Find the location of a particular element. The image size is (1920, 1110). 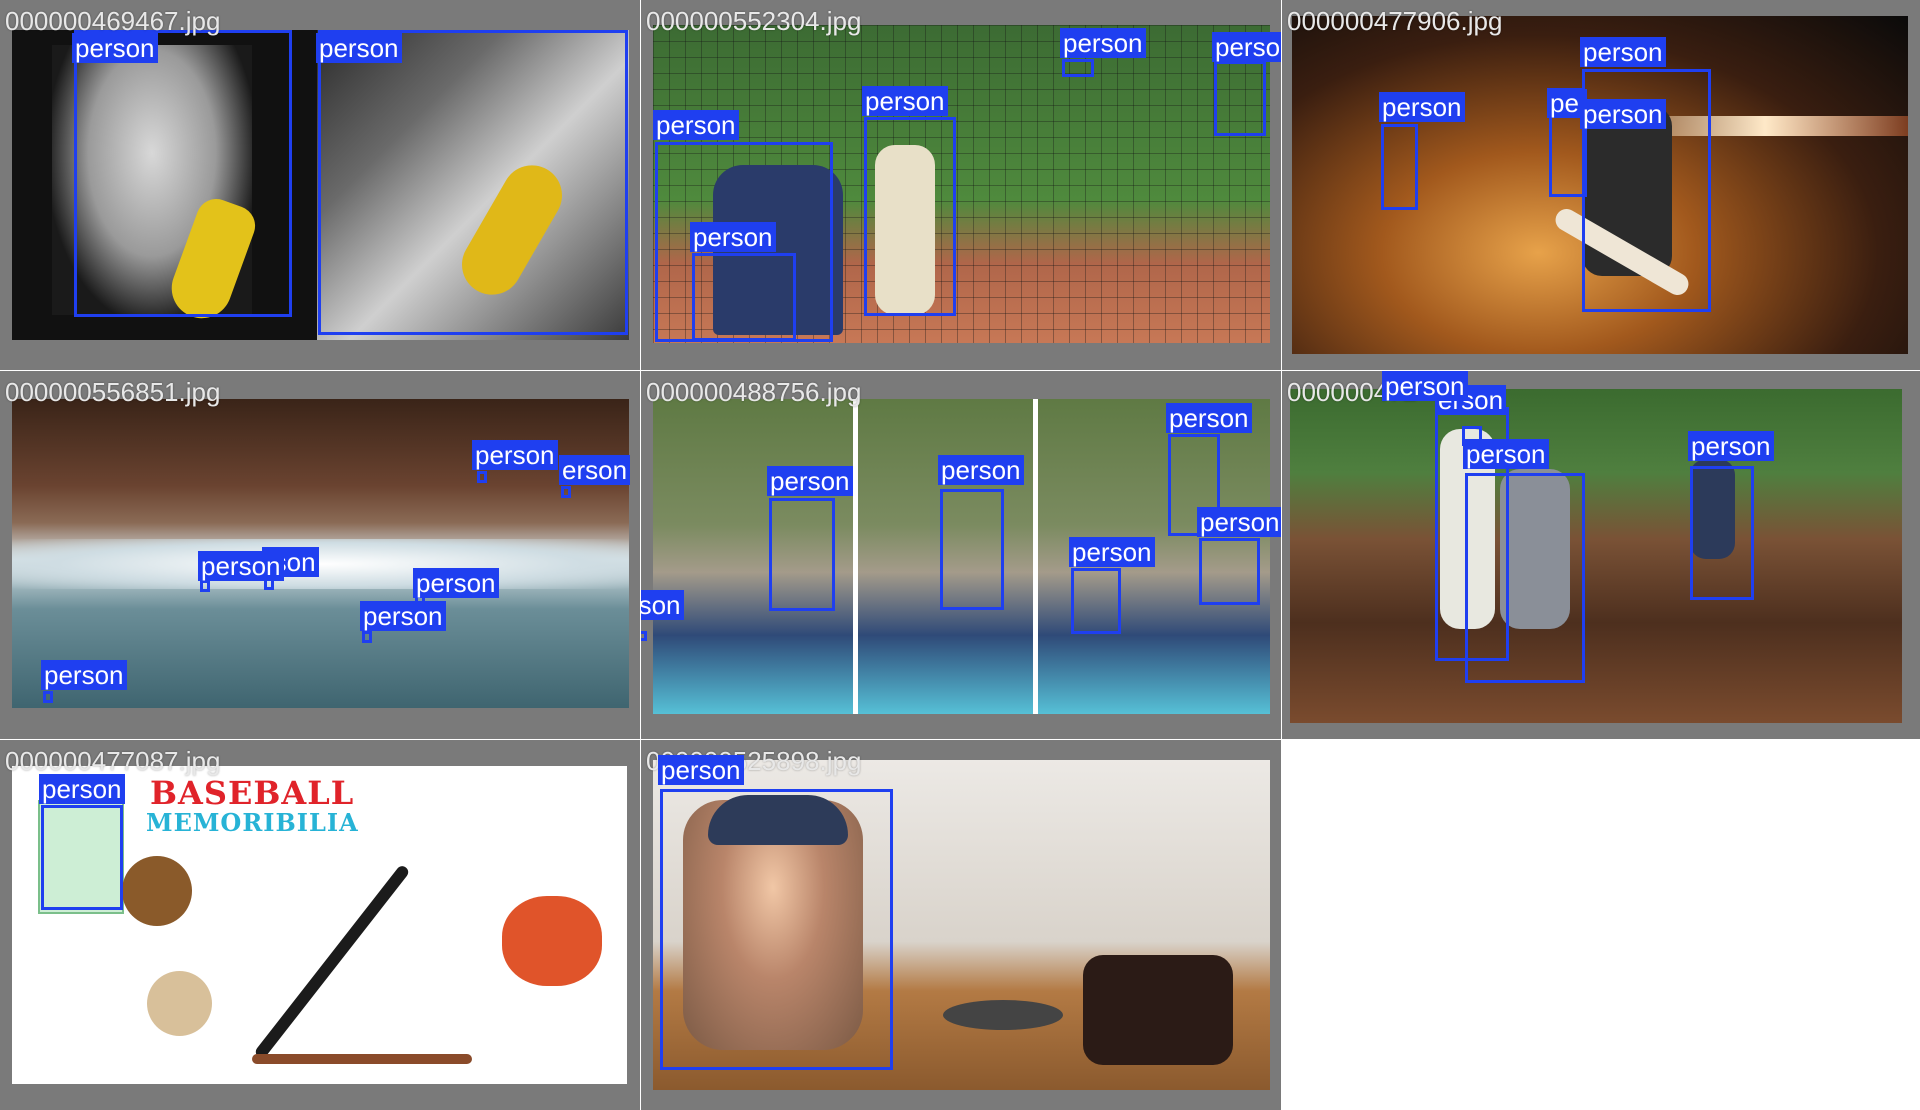

filename-label: 000000556851.jpg is located at coordinates (113, 392).